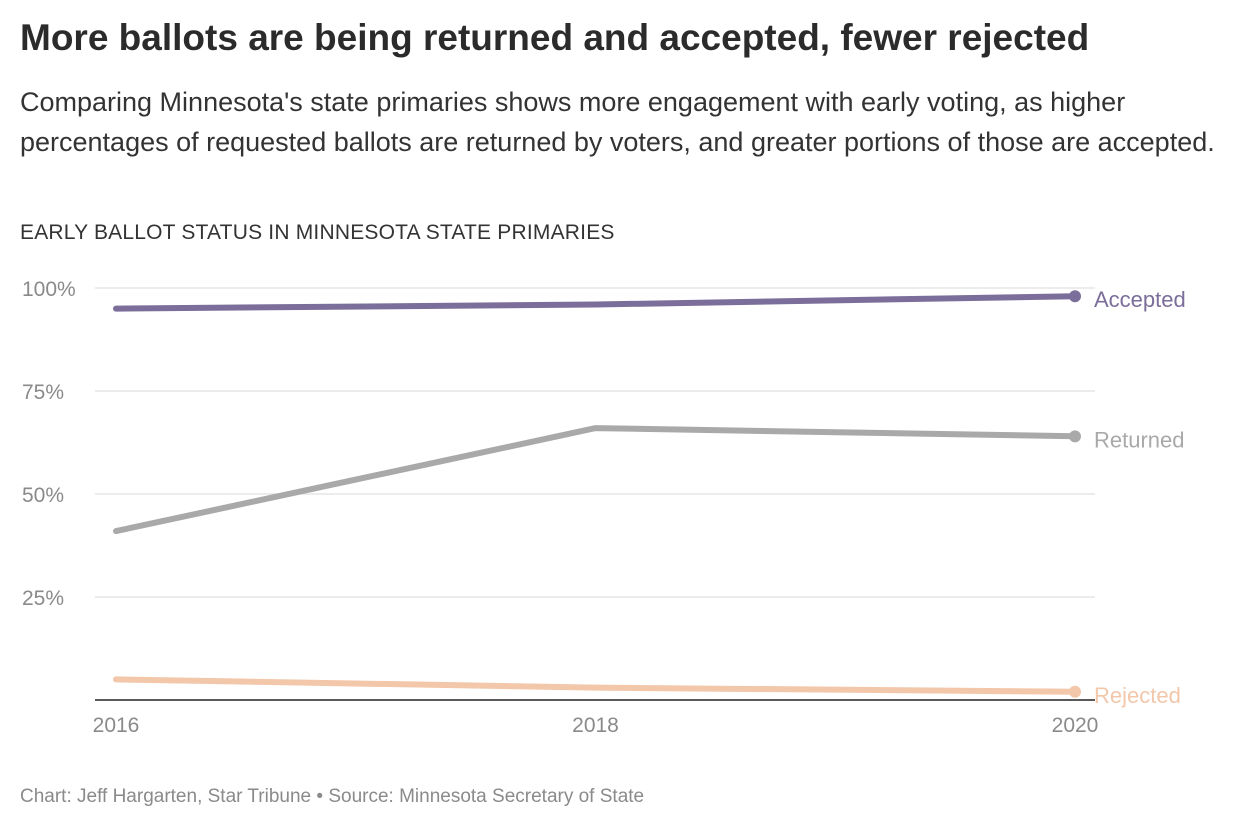 Image resolution: width=1240 pixels, height=840 pixels. What do you see at coordinates (1139, 439) in the screenshot?
I see `series-label-returned: Returned` at bounding box center [1139, 439].